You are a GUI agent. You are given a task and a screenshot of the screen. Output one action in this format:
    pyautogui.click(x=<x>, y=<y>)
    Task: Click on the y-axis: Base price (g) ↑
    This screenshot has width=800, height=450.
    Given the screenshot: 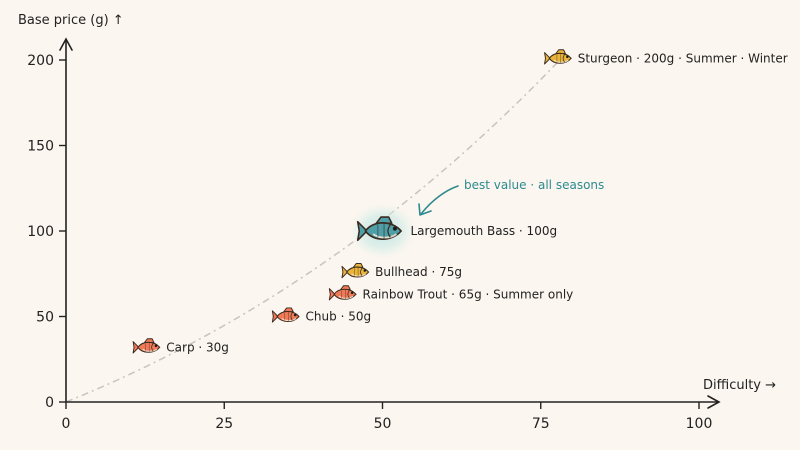 What is the action you would take?
    pyautogui.click(x=71, y=208)
    